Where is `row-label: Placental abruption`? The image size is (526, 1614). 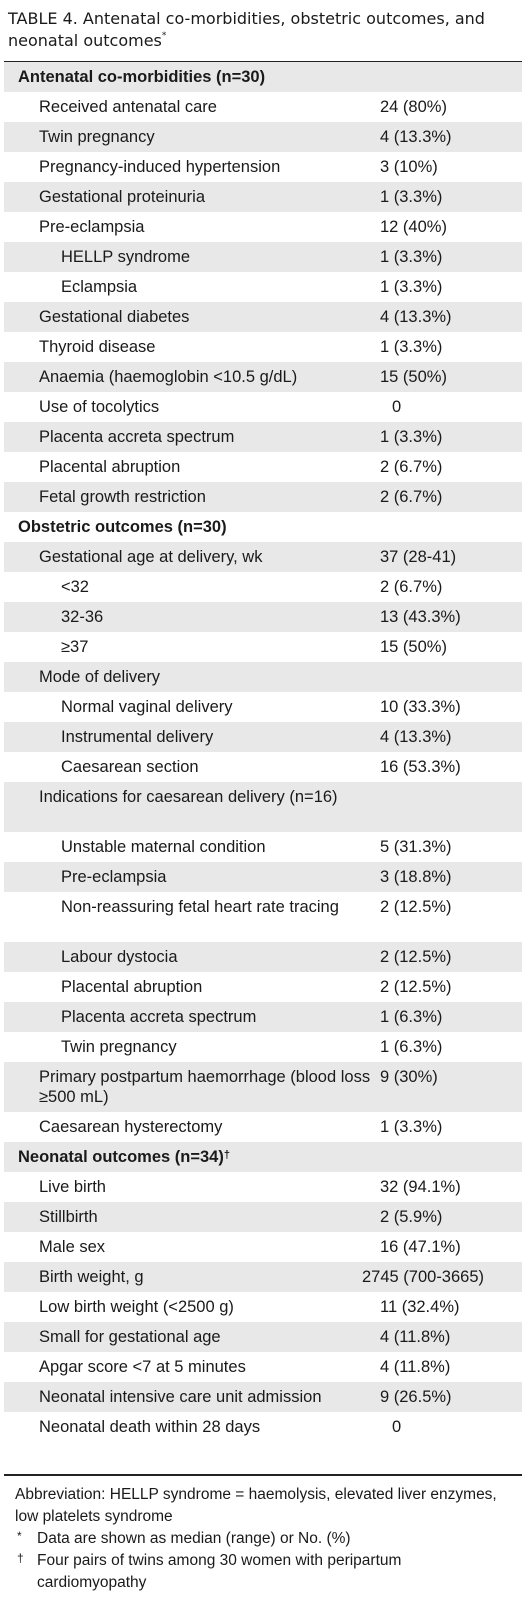 row-label: Placental abruption is located at coordinates (110, 467).